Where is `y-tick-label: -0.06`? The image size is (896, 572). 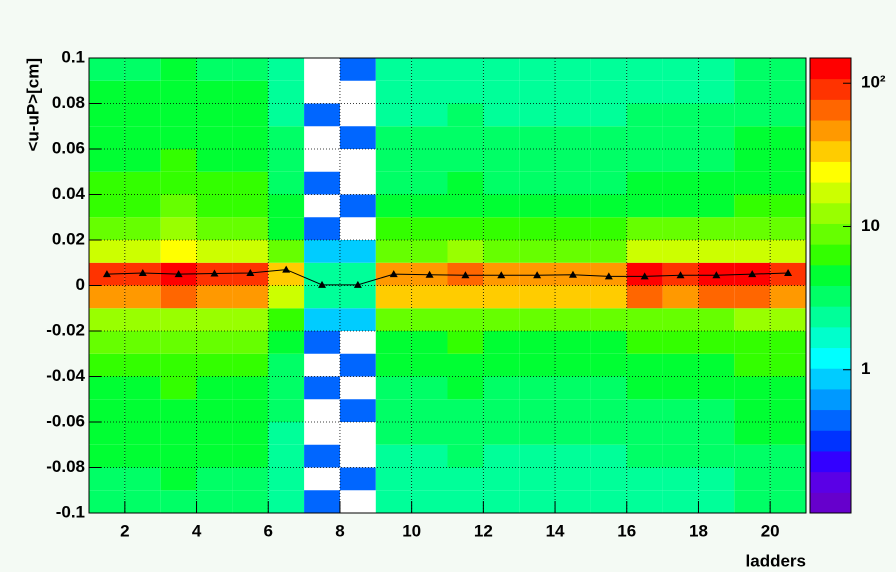
y-tick-label: -0.06 is located at coordinates (65, 420).